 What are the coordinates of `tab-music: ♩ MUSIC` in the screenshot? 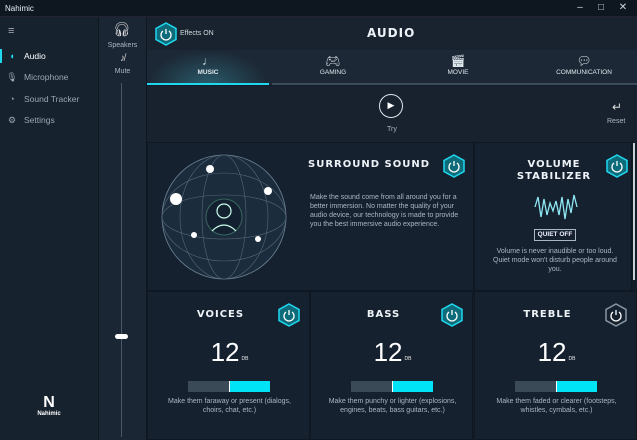 It's located at (208, 67).